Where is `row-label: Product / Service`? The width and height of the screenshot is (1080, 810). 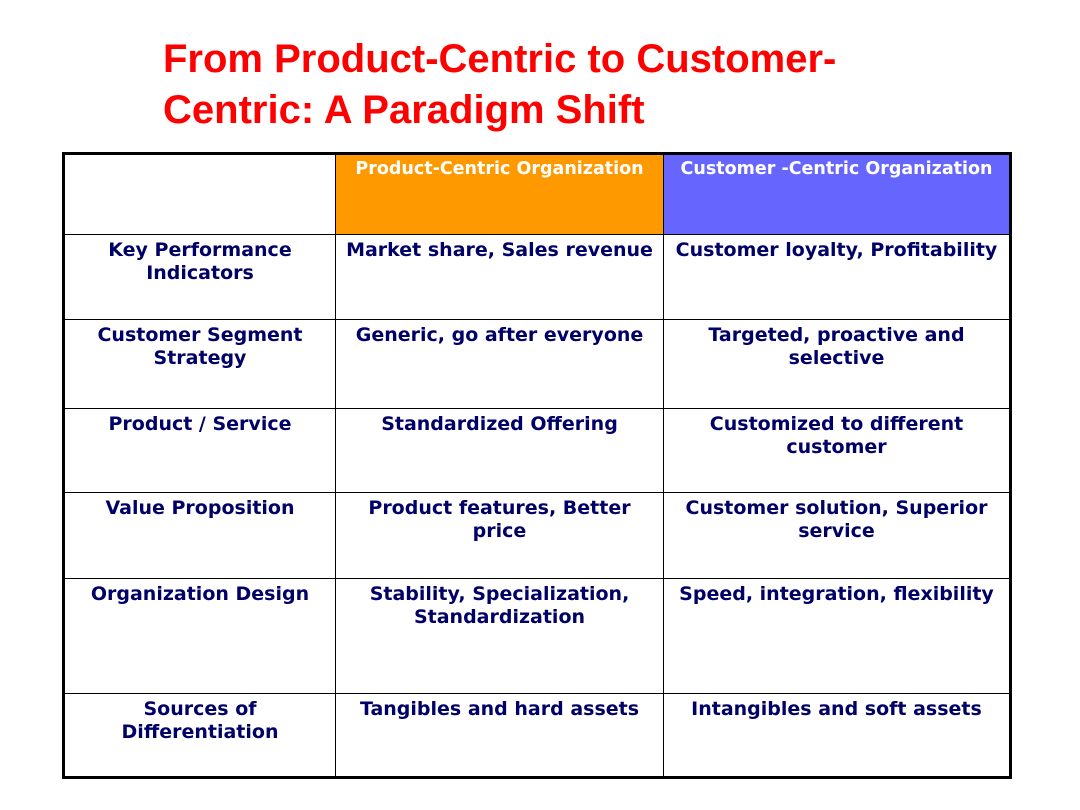
row-label: Product / Service is located at coordinates (199, 450).